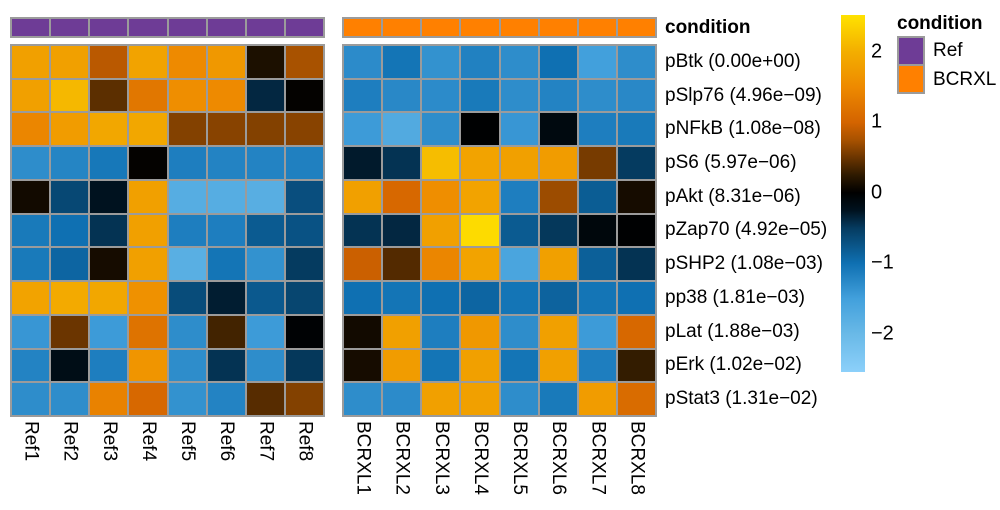  What do you see at coordinates (964, 65) in the screenshot?
I see `legend-labels: Ref BCRXL` at bounding box center [964, 65].